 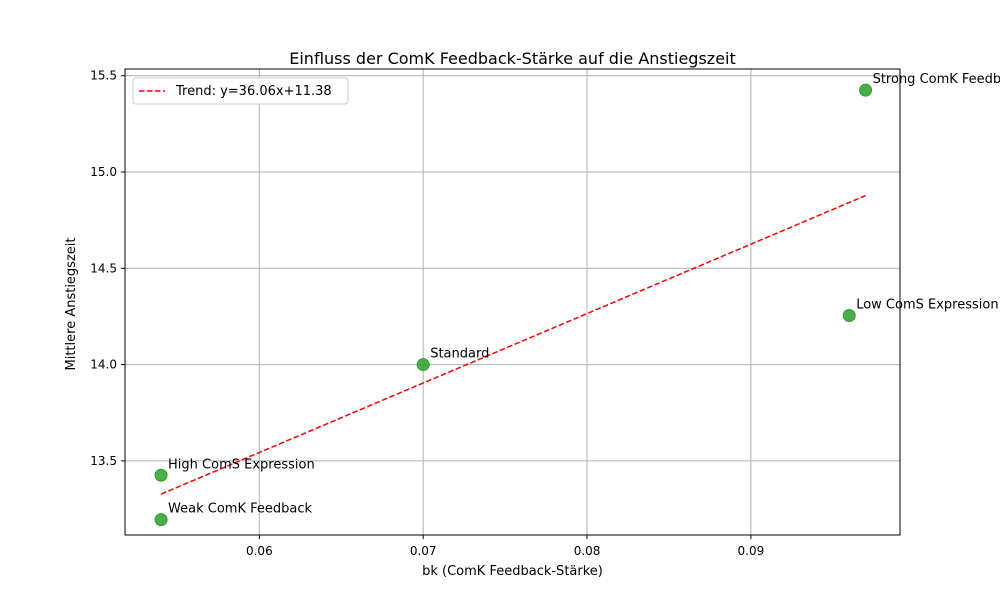 What do you see at coordinates (103, 461) in the screenshot?
I see `y-tick-label: 13.5` at bounding box center [103, 461].